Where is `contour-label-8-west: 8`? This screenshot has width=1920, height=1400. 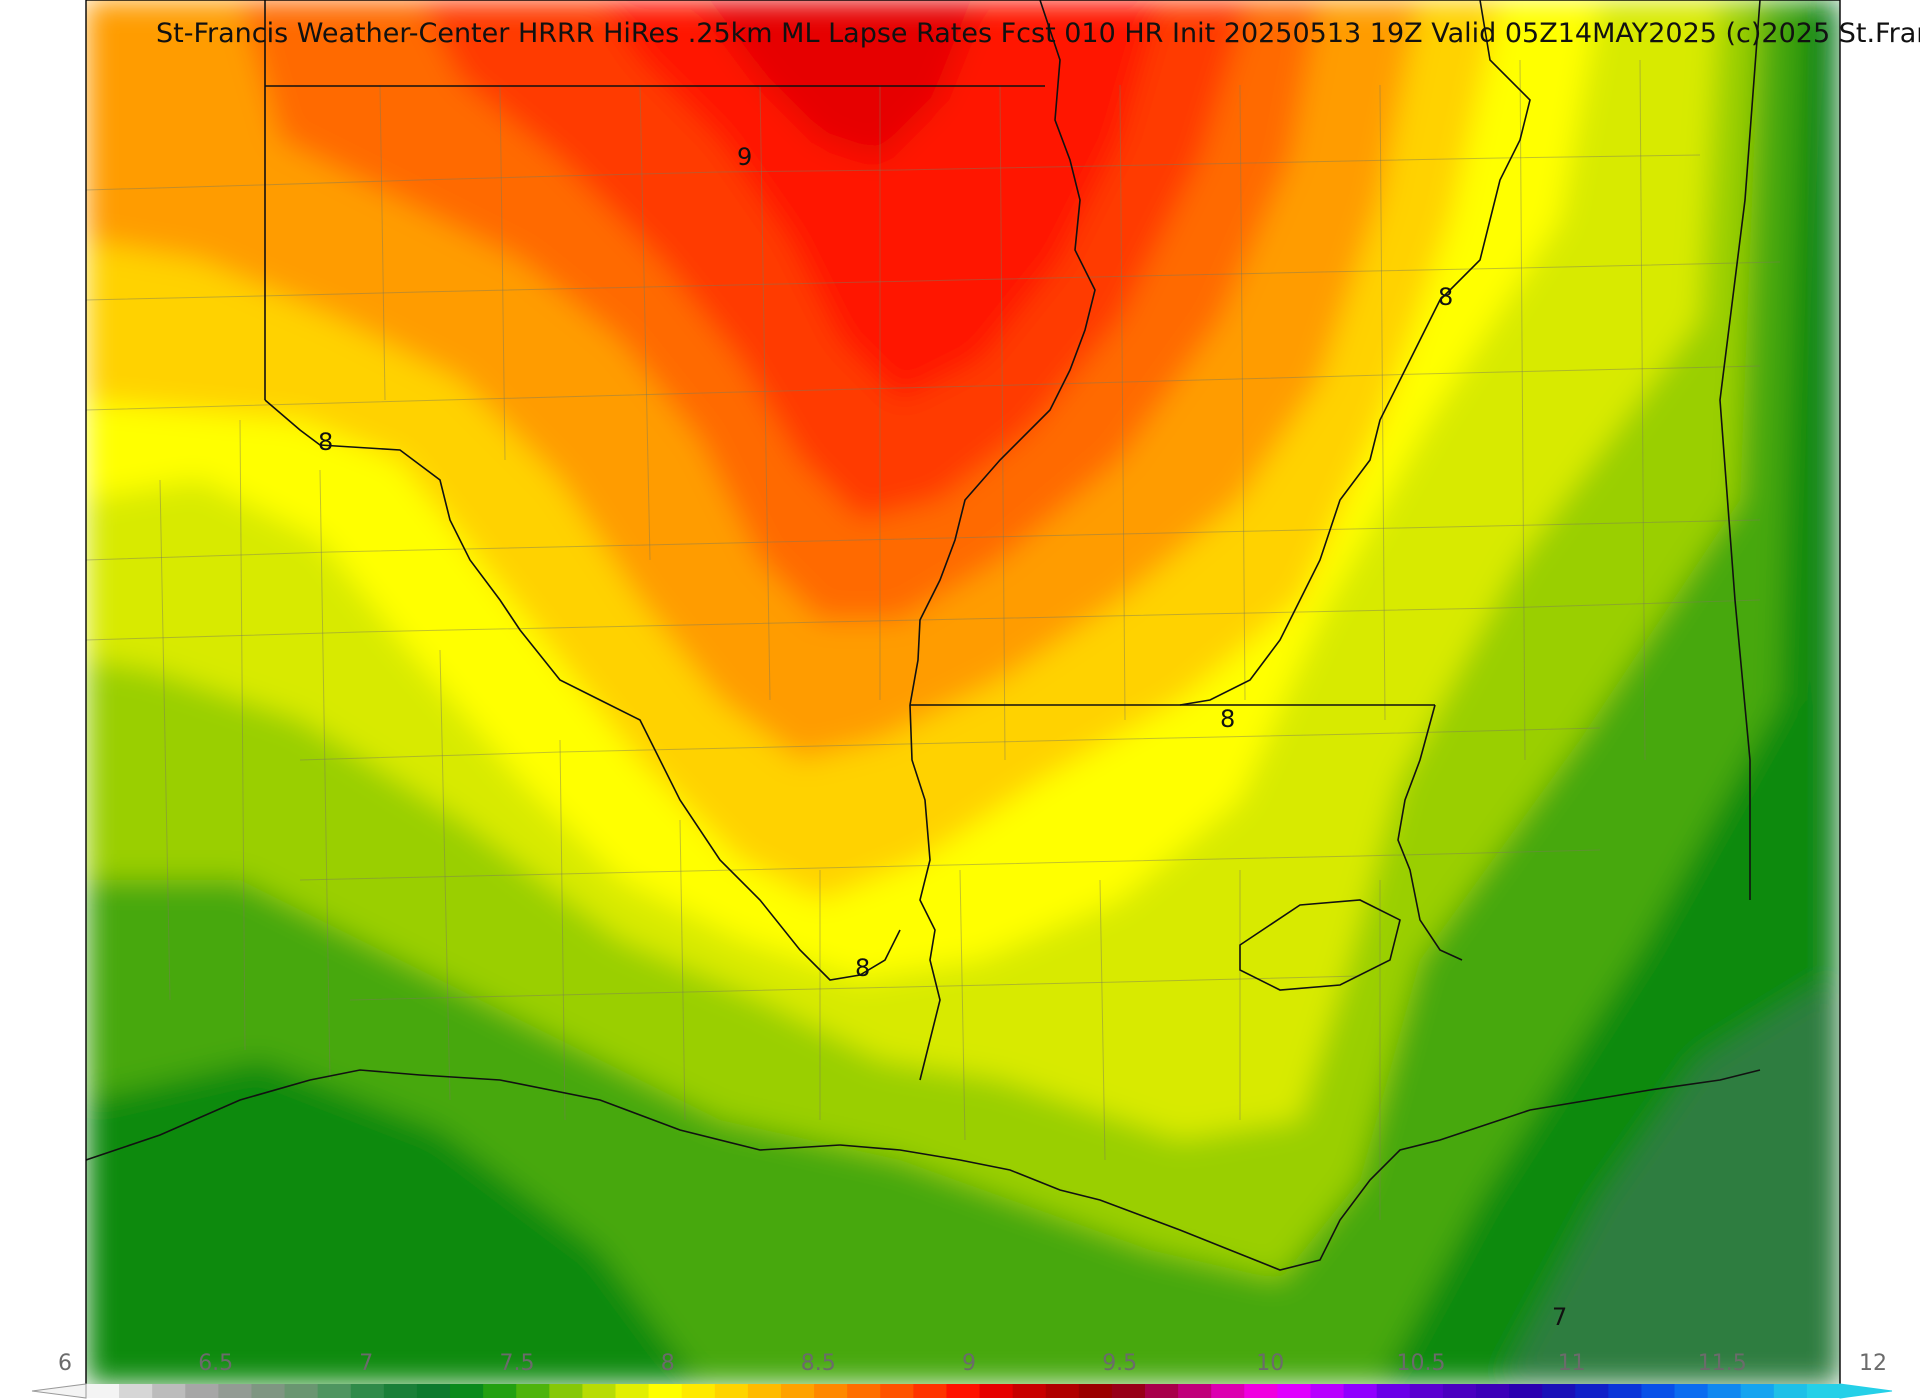
contour-label-8-west: 8 is located at coordinates (325, 442).